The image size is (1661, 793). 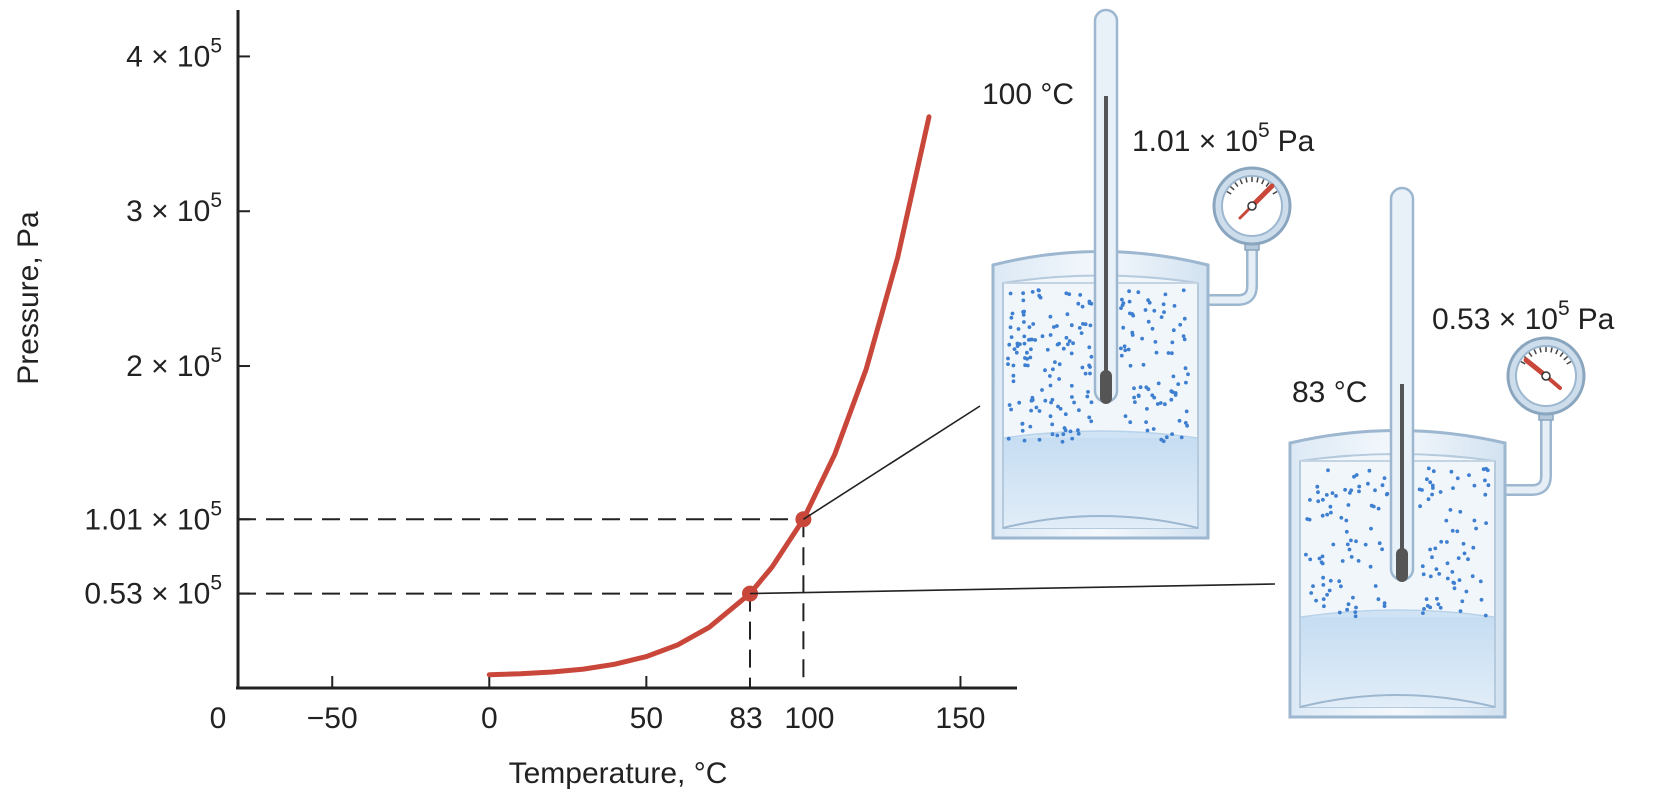 I want to click on container-100c: 100 °C 1.01 × 105 Pa, so click(x=1148, y=274).